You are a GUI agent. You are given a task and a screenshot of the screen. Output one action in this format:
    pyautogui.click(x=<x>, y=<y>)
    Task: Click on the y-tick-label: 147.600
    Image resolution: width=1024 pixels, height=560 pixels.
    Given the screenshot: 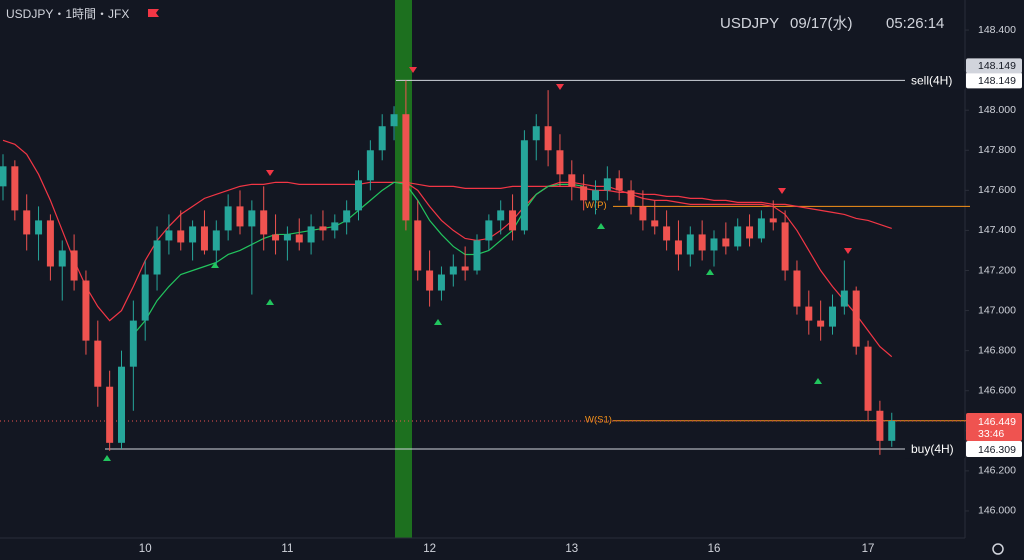 What is the action you would take?
    pyautogui.click(x=997, y=190)
    